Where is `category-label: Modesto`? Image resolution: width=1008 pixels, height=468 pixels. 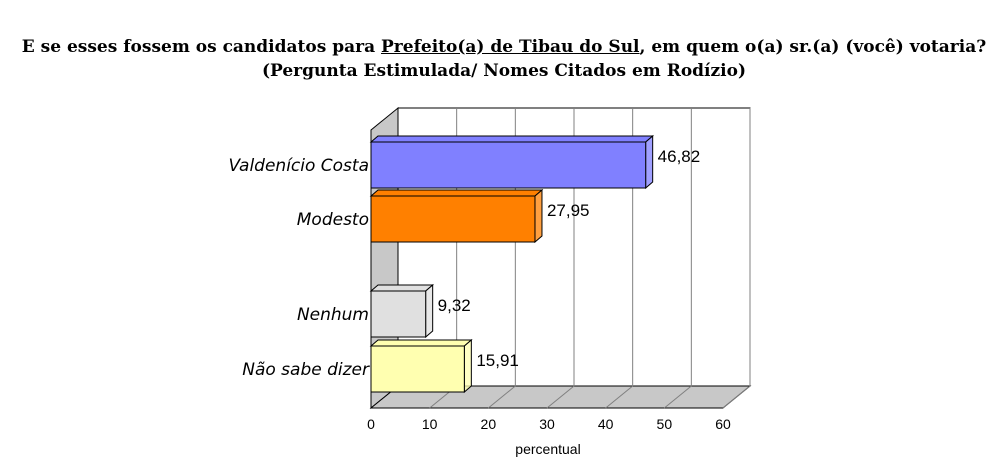 category-label: Modesto is located at coordinates (333, 220).